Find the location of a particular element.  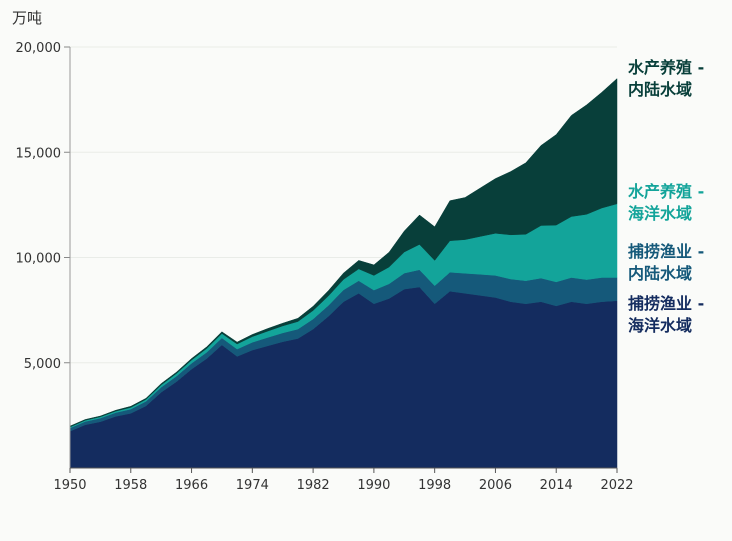

x-tick-label: 1990 is located at coordinates (373, 485).